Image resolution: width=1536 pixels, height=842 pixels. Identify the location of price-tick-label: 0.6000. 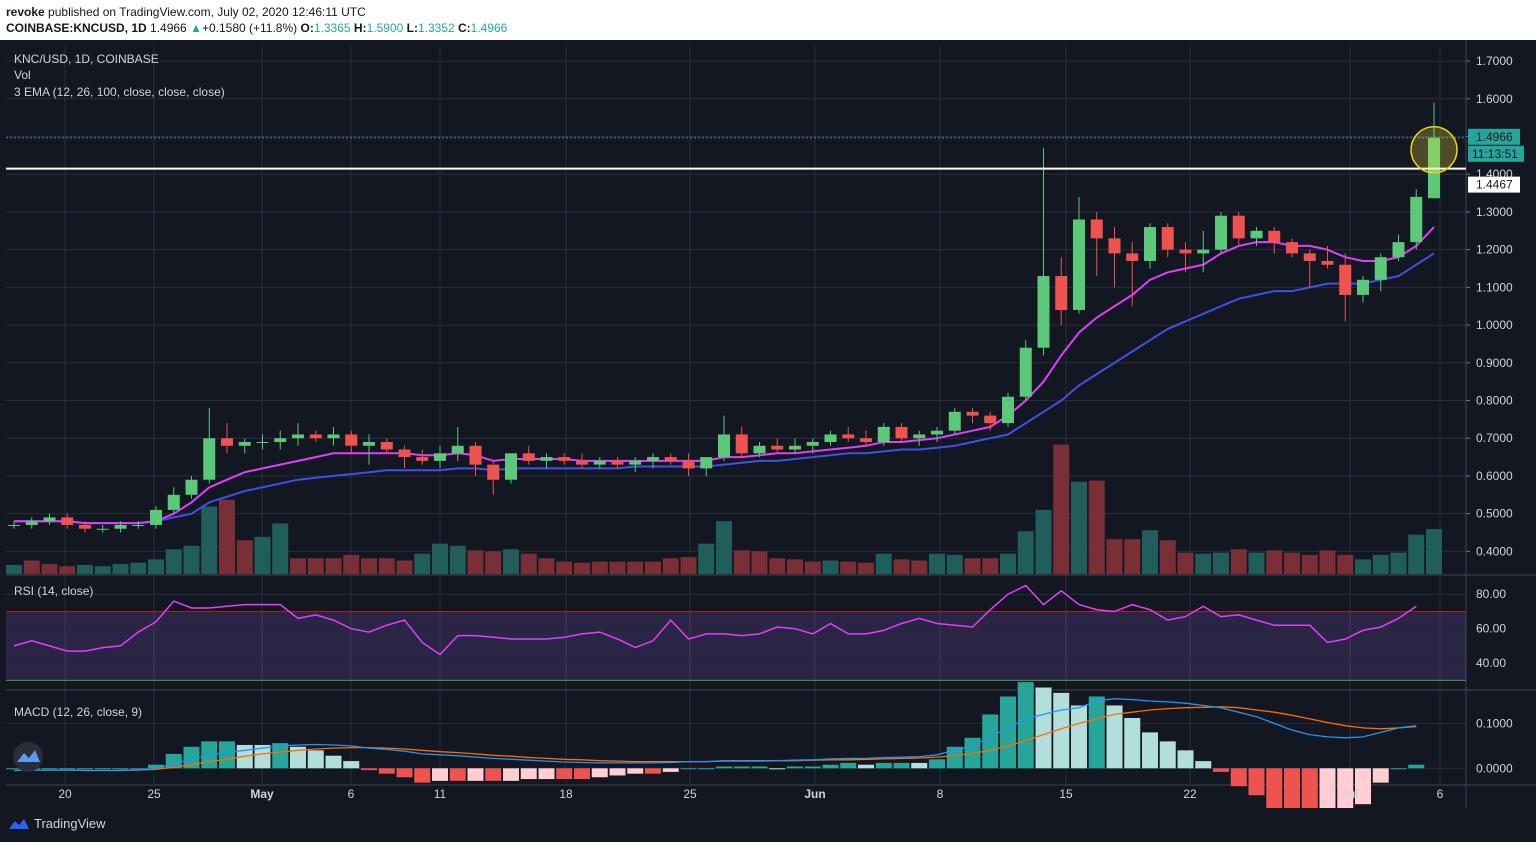
(1494, 476).